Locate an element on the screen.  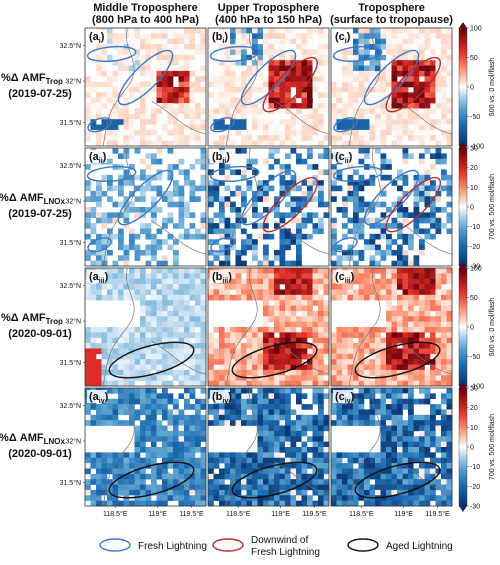
colorbar-tick-label: 10 is located at coordinates (474, 428).